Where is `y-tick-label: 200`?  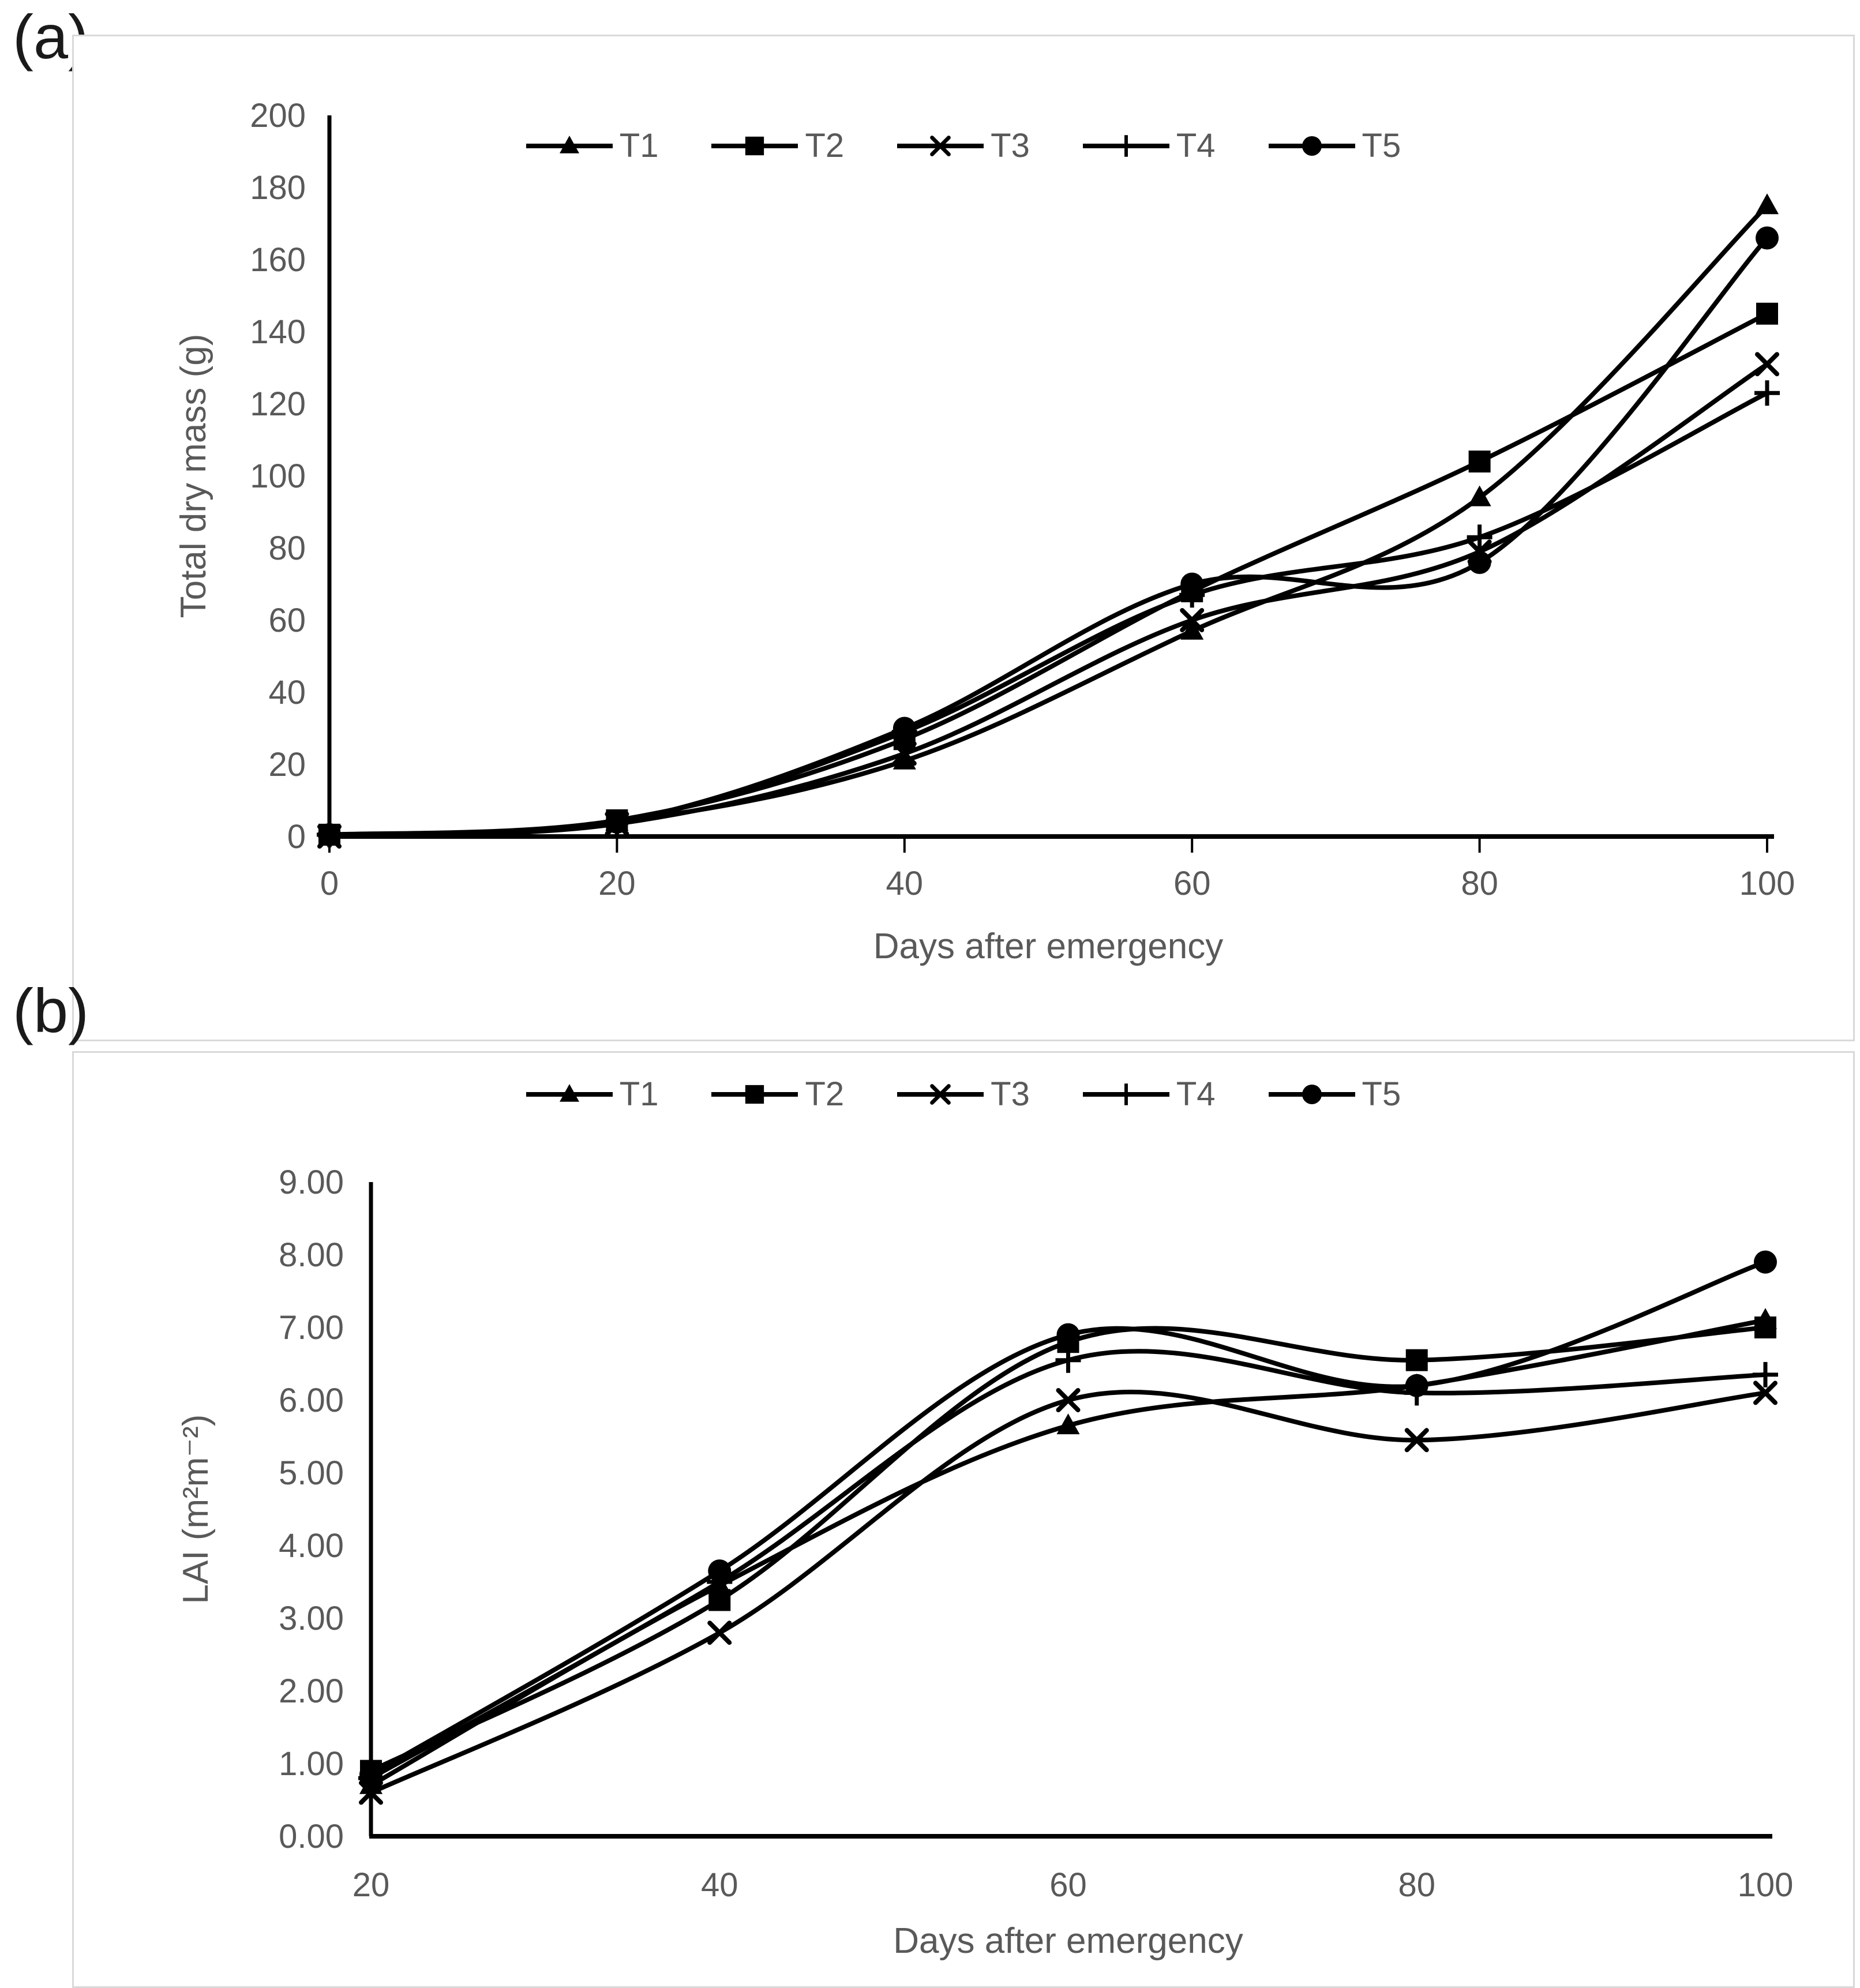 y-tick-label: 200 is located at coordinates (278, 115).